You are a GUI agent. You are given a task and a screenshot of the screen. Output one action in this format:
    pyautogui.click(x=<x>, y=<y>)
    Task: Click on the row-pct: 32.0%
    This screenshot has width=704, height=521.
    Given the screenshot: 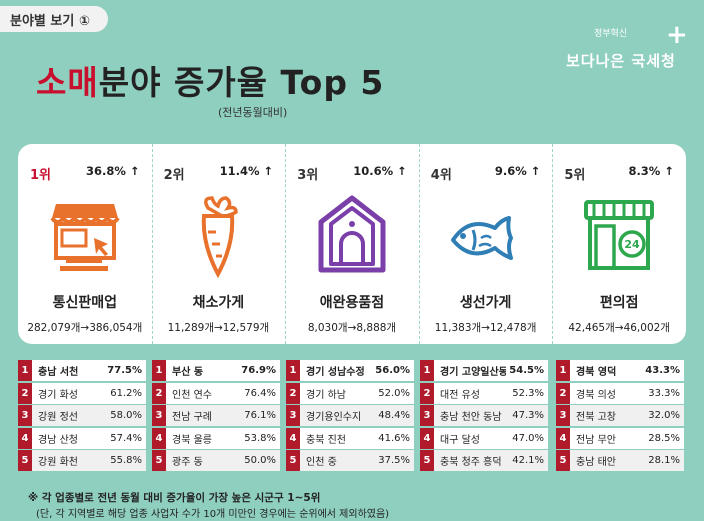 What is the action you would take?
    pyautogui.click(x=664, y=415)
    